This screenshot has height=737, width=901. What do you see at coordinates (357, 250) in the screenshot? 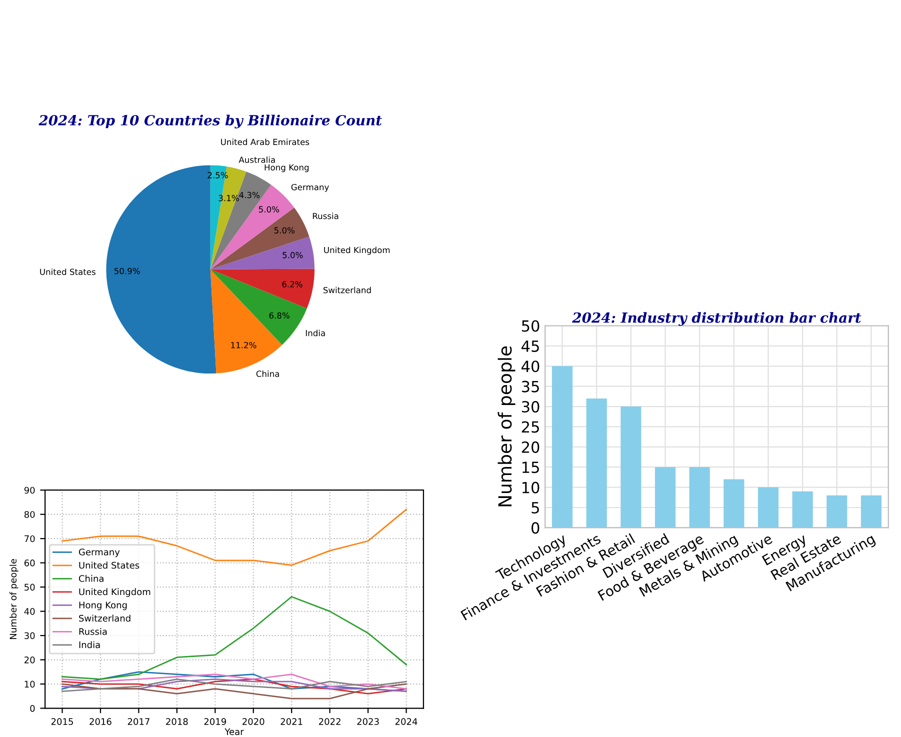
I see `slice-label: United Kingdom` at bounding box center [357, 250].